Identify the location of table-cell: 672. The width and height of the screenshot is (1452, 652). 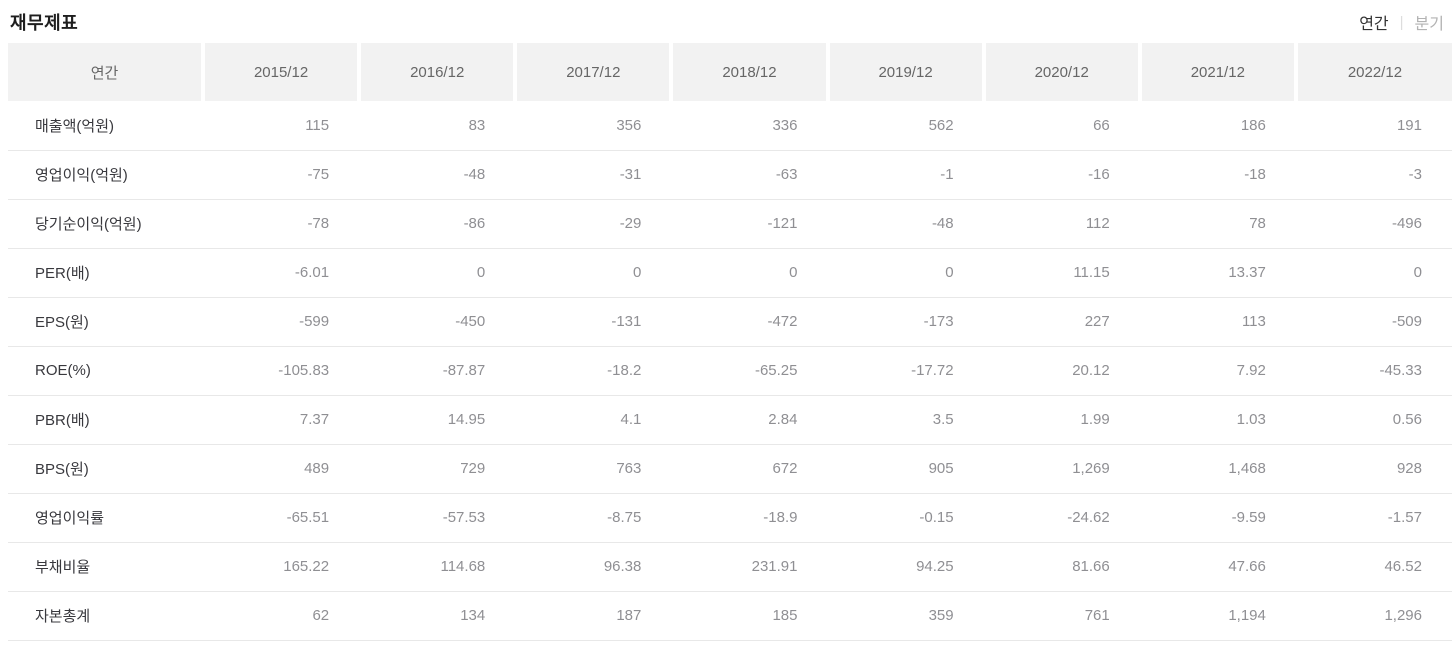
(749, 469).